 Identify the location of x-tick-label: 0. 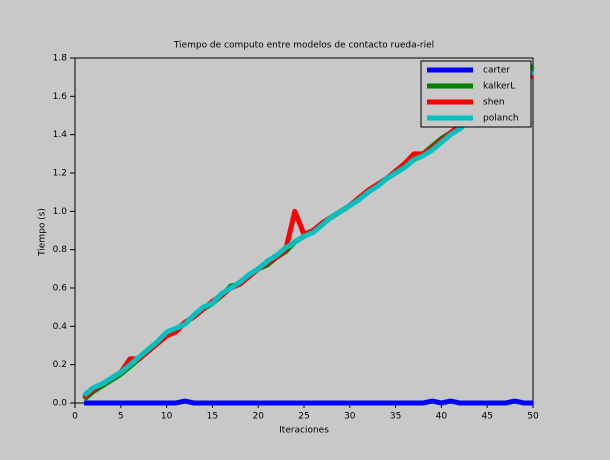
(75, 417).